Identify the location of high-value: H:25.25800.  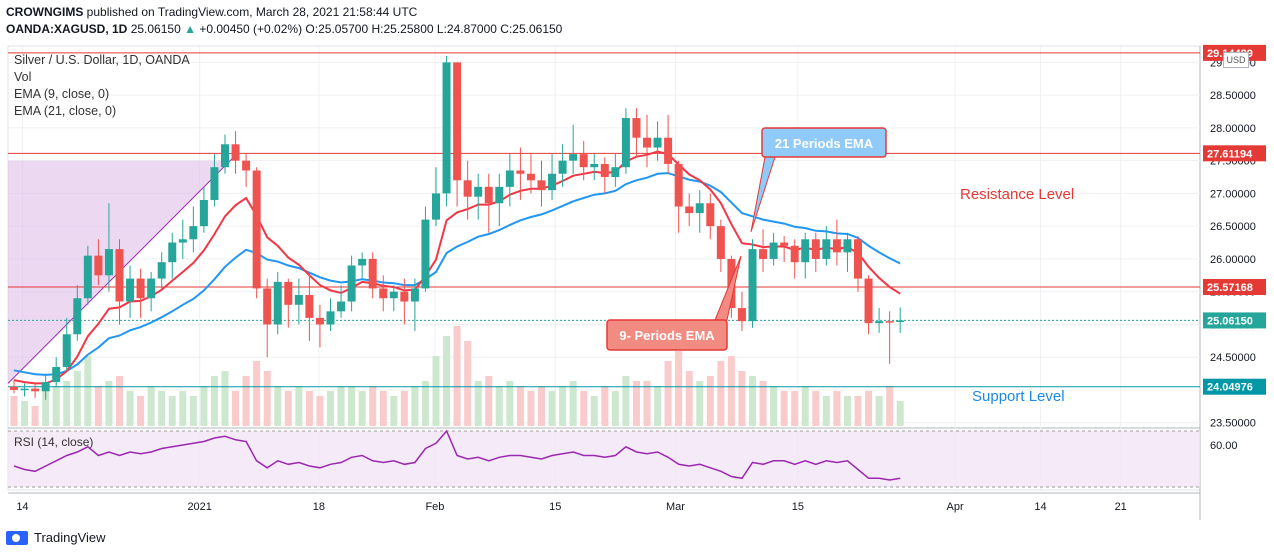
(402, 29).